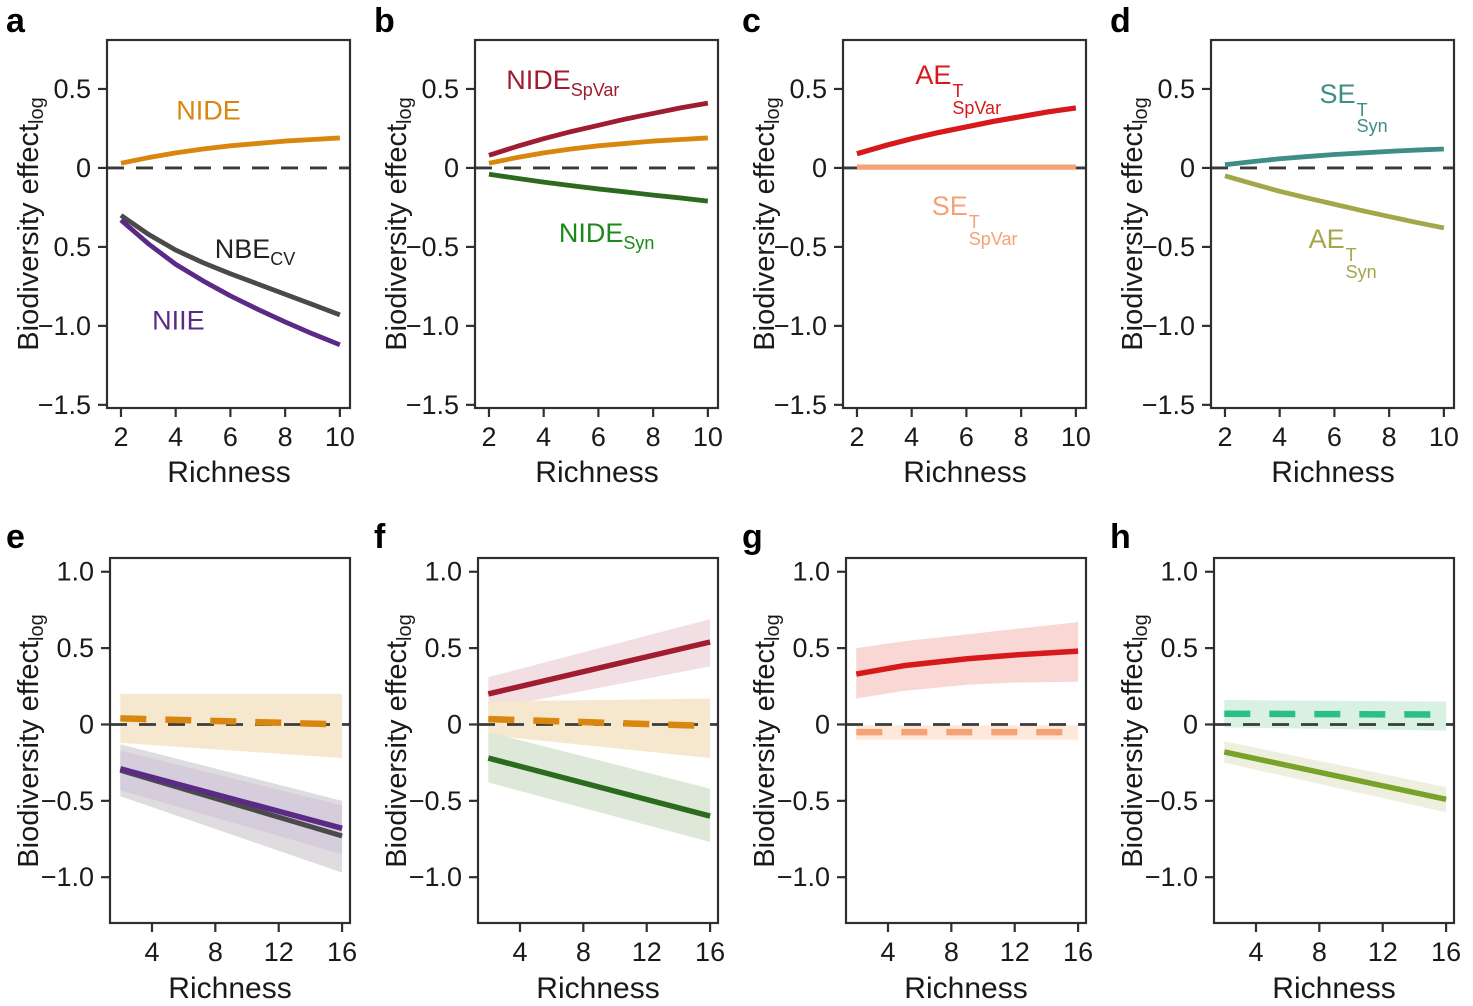 The image size is (1473, 1006). I want to click on panel-letter-h: h, so click(1120, 537).